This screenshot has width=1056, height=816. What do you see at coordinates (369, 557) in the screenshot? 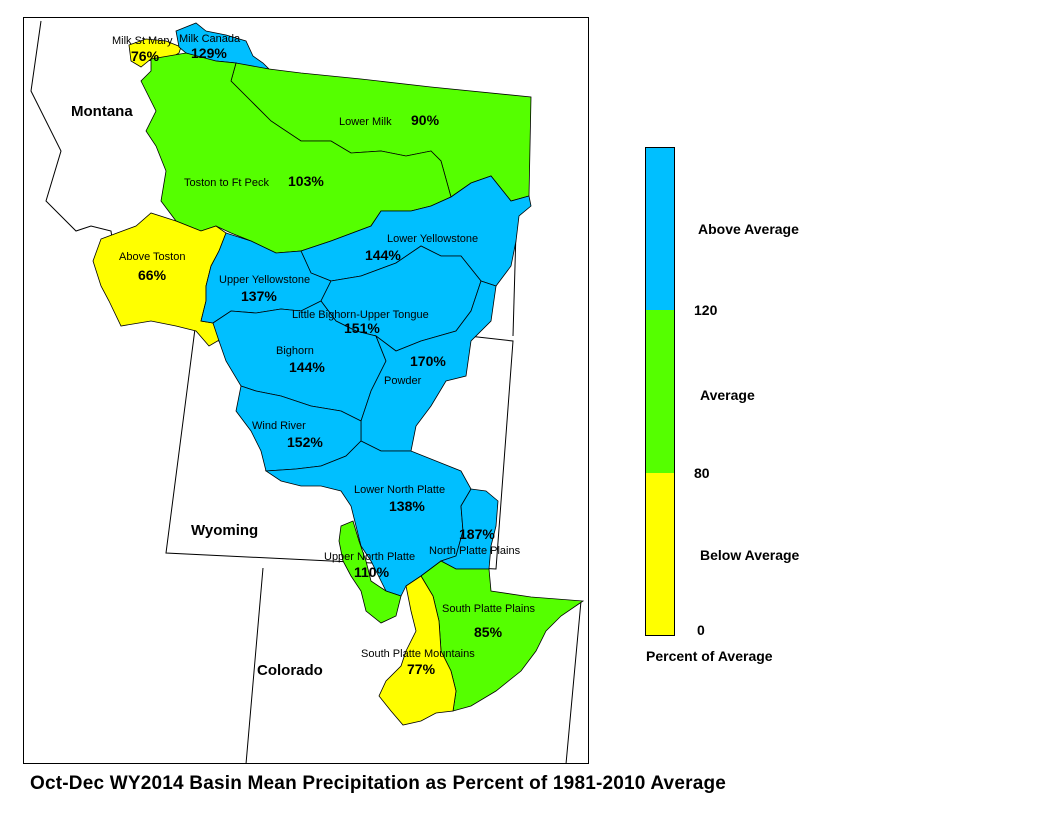
I see `basin-label-upper-north-platte: Upper North Platte` at bounding box center [369, 557].